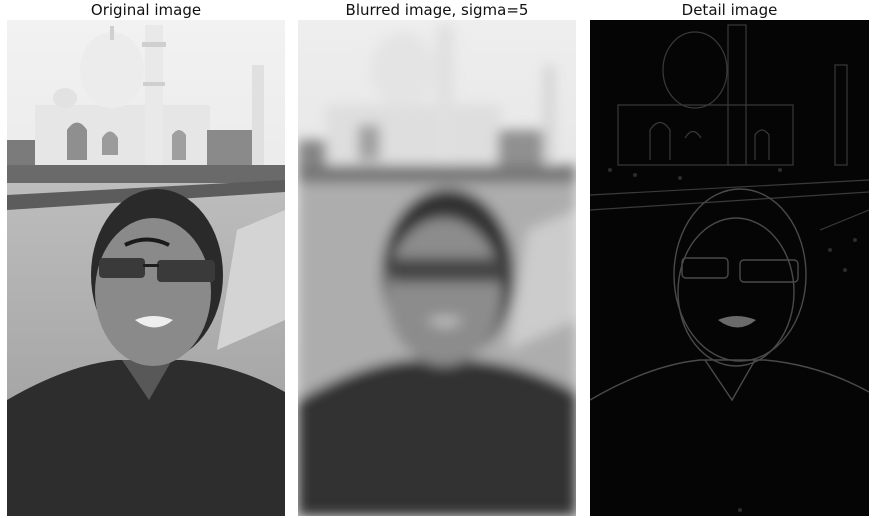  I want to click on panel-title-original: Original image, so click(146, 10).